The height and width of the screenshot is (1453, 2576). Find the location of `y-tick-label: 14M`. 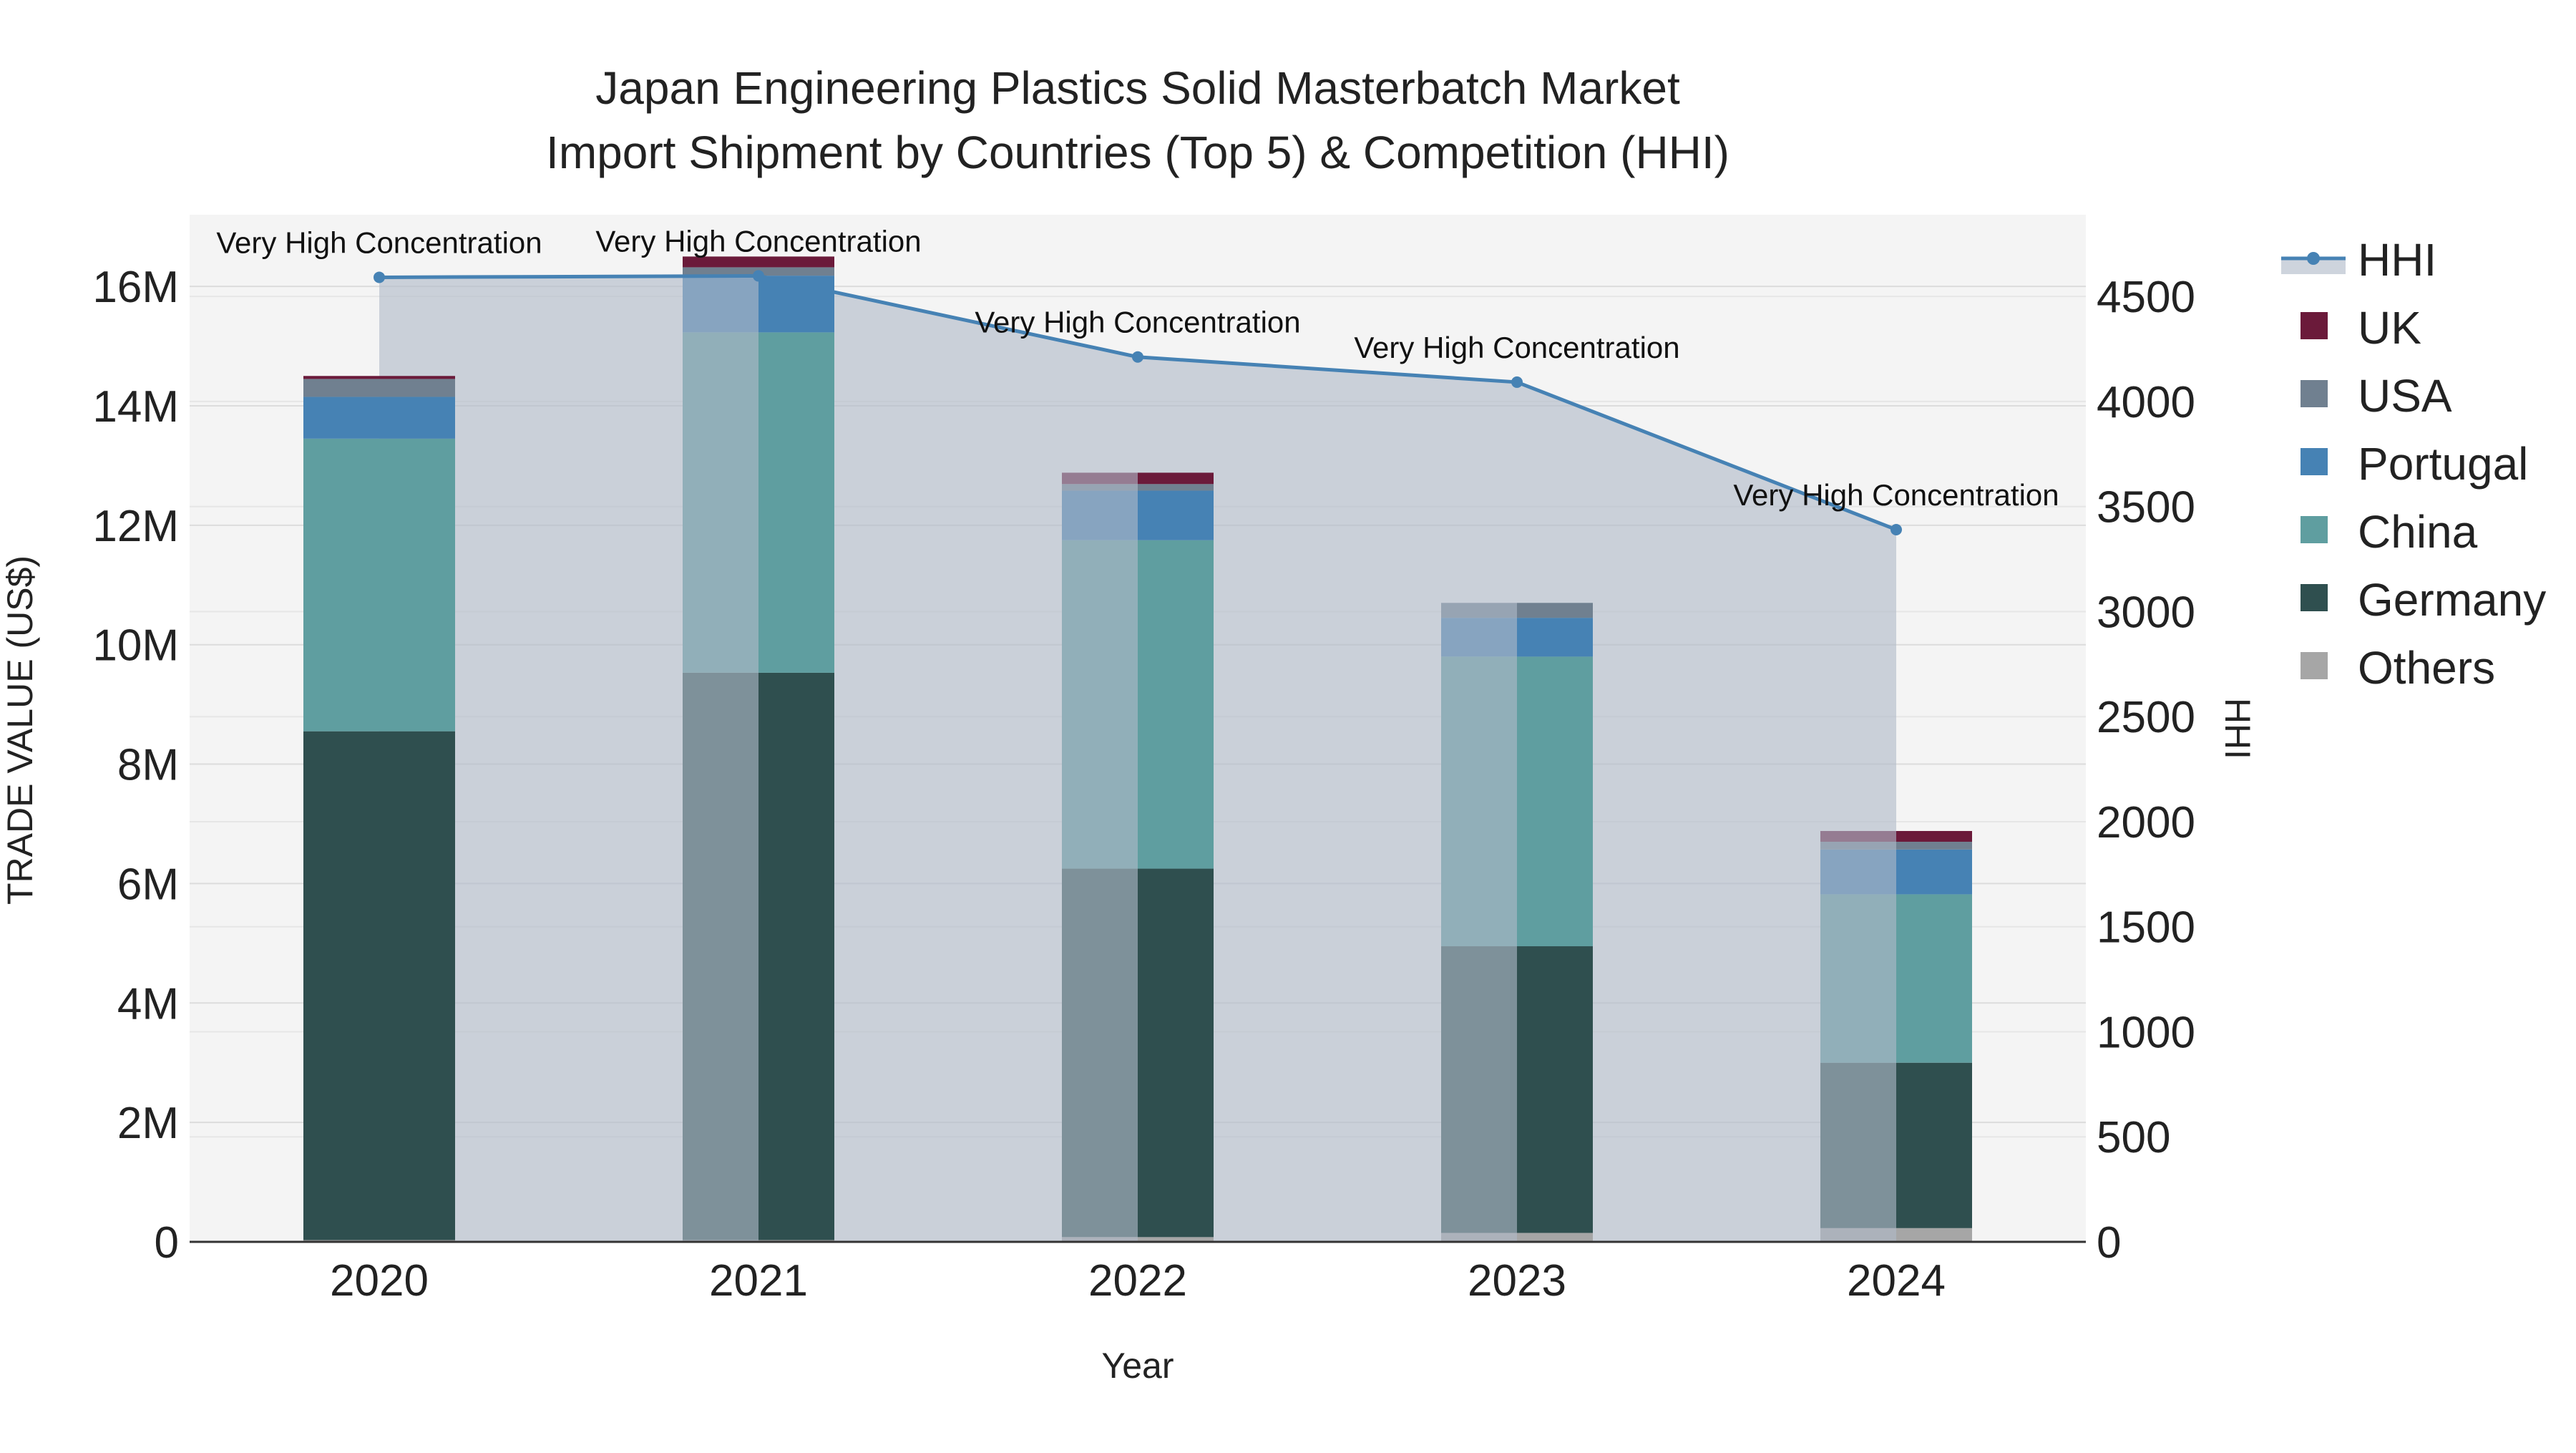

y-tick-label: 14M is located at coordinates (135, 407).